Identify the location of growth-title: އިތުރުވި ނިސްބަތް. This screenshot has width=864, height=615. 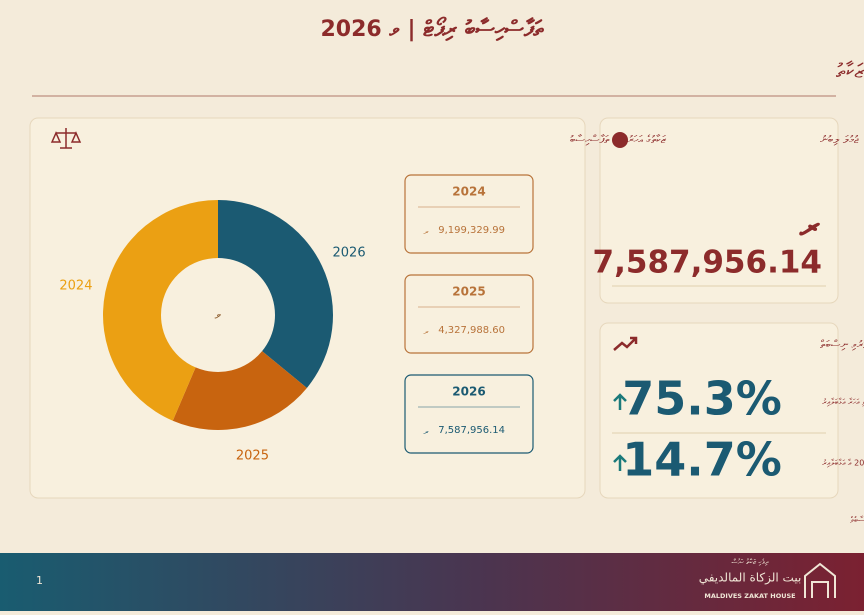
(842, 344).